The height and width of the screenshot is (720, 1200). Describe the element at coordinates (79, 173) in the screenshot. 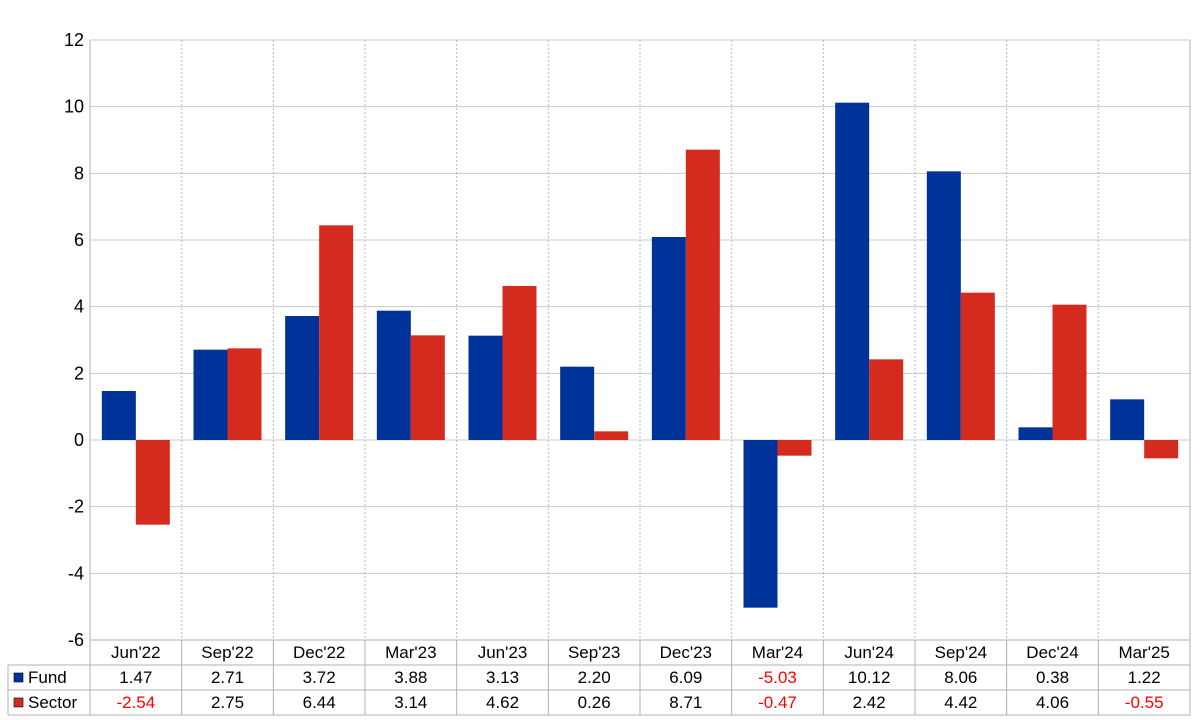

I see `y-tick-label: 8` at that location.